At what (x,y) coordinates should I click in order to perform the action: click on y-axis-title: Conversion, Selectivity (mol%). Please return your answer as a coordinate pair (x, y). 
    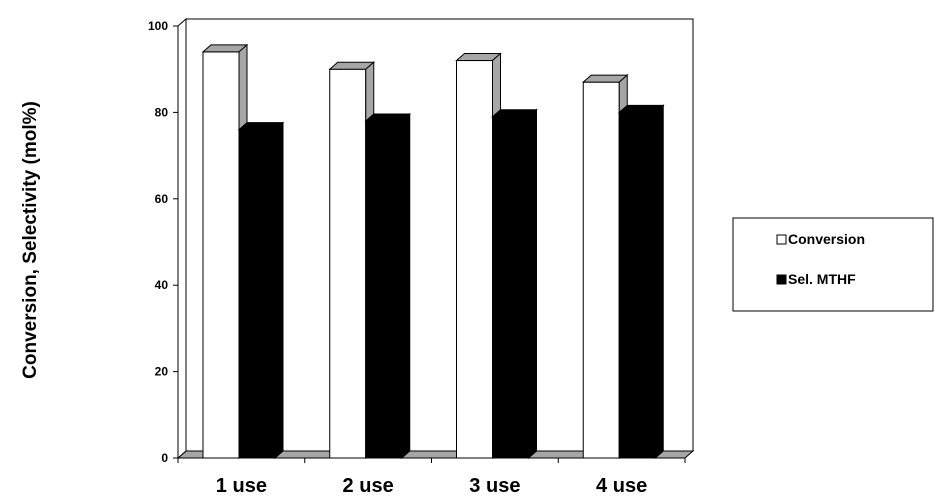
    Looking at the image, I should click on (30, 240).